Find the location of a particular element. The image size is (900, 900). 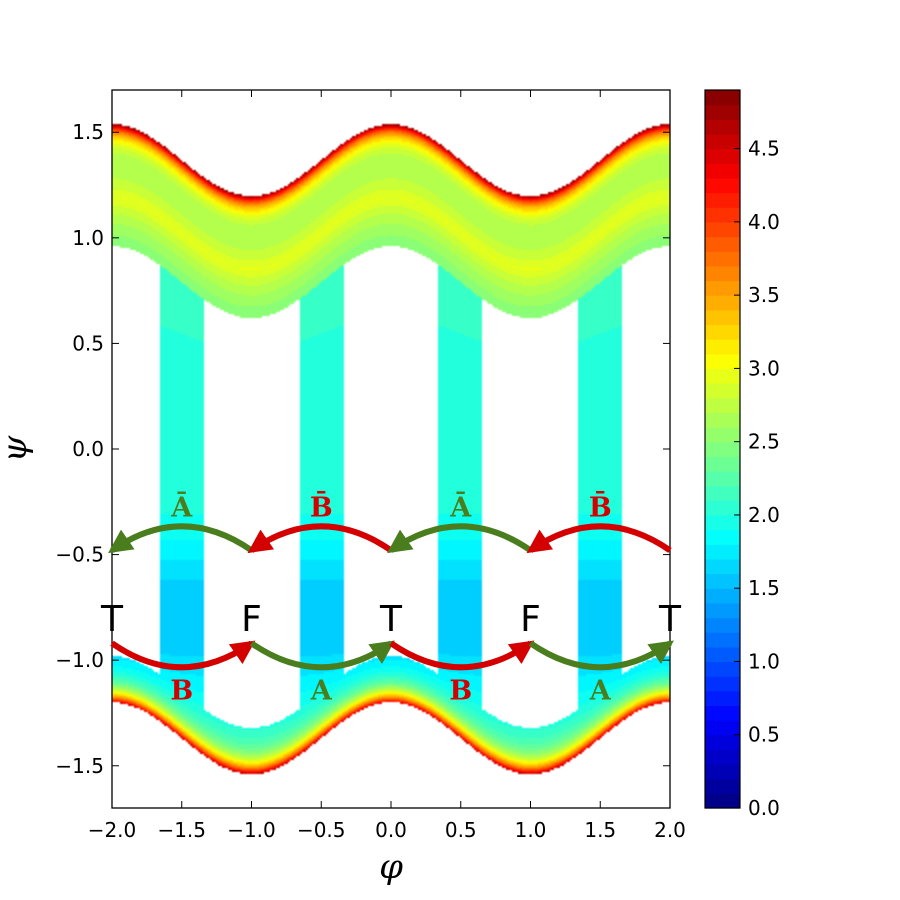

y-axis-label: ψ is located at coordinates (17, 448).